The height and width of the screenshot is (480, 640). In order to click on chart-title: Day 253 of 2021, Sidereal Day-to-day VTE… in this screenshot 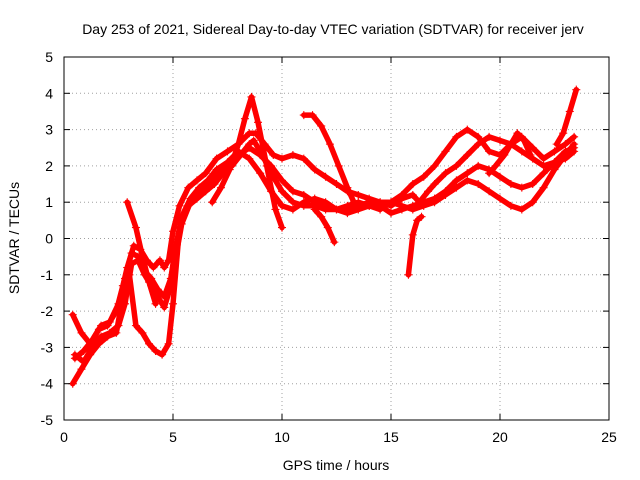, I will do `click(333, 29)`.